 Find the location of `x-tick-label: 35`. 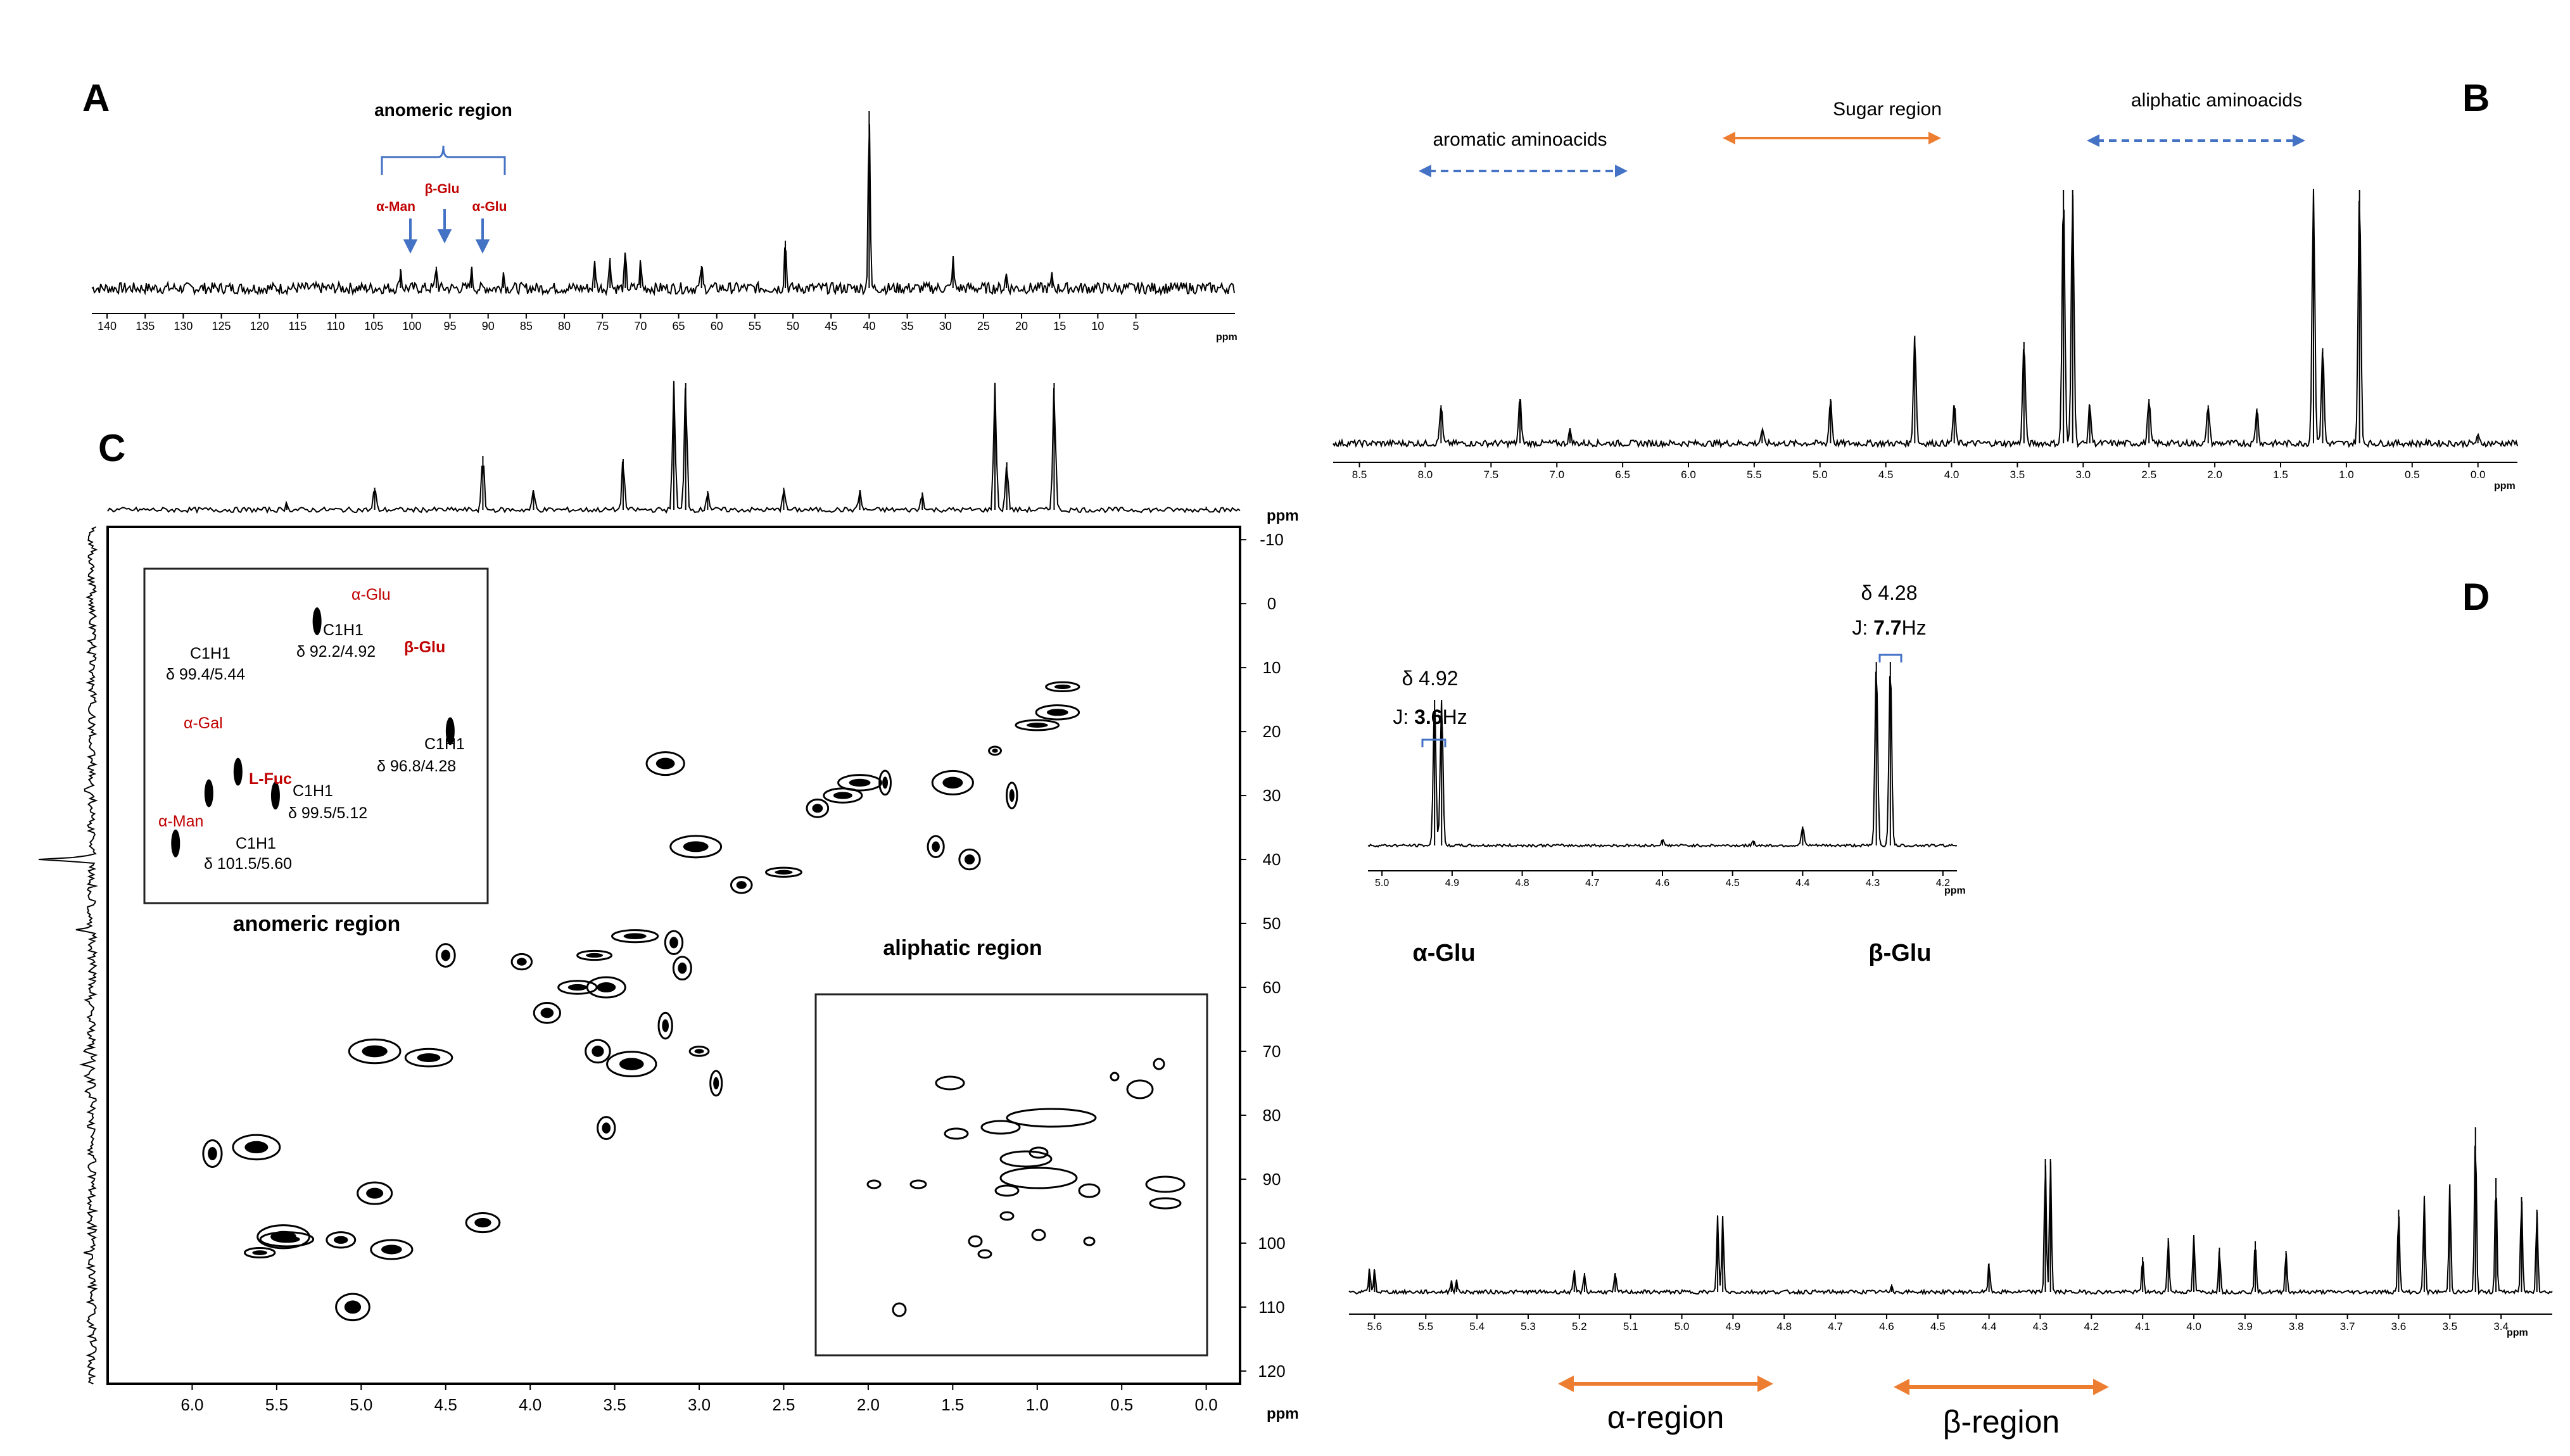

x-tick-label: 35 is located at coordinates (907, 326).